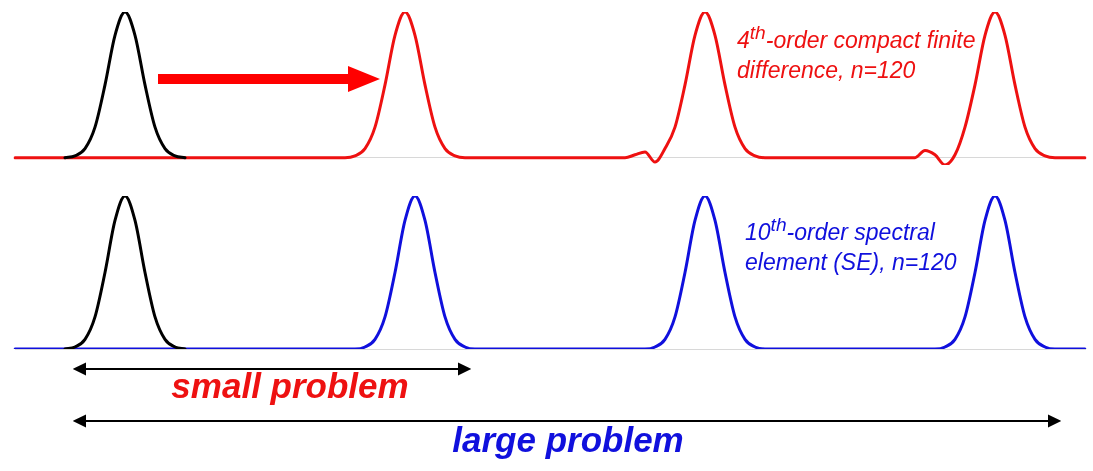  What do you see at coordinates (857, 53) in the screenshot?
I see `annotation: 4$^{th}$-order compact finite difference, n=120` at bounding box center [857, 53].